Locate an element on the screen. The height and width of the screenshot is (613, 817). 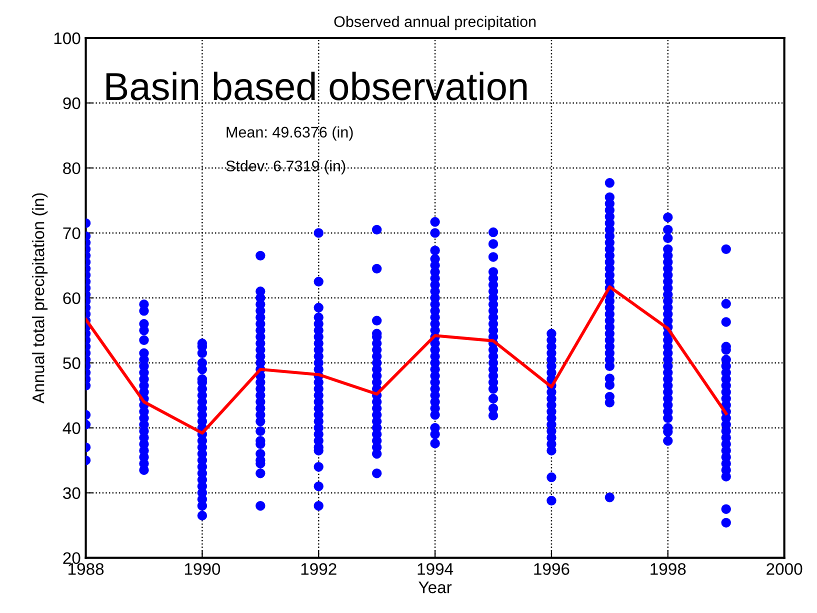
x-tick-label: 1988 is located at coordinates (86, 569).